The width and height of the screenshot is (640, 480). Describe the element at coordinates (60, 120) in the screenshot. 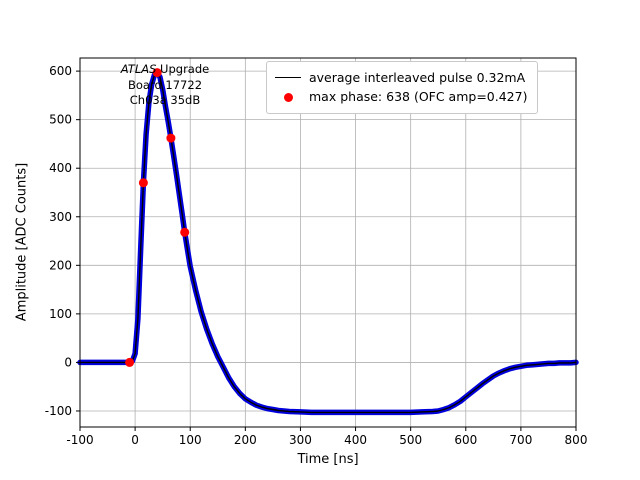

I see `y-tick-label: 500` at that location.